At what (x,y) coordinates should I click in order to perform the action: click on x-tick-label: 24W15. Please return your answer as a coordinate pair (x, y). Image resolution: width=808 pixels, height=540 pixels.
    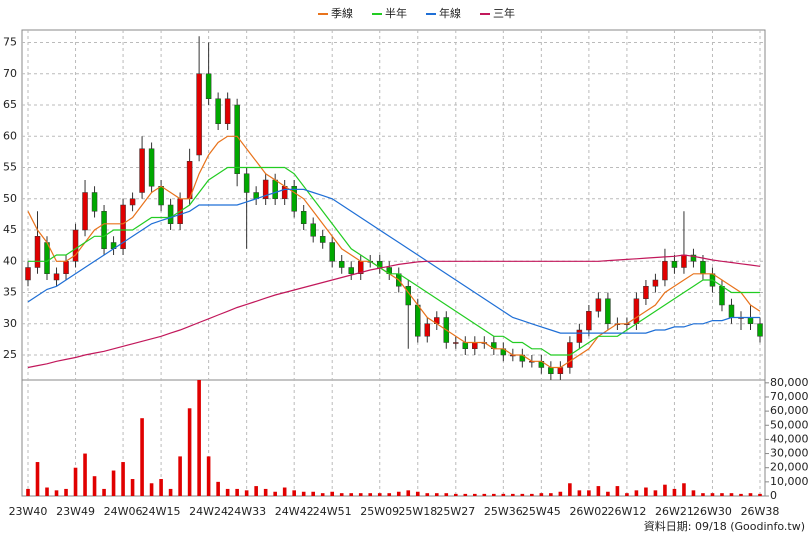
    Looking at the image, I should click on (161, 511).